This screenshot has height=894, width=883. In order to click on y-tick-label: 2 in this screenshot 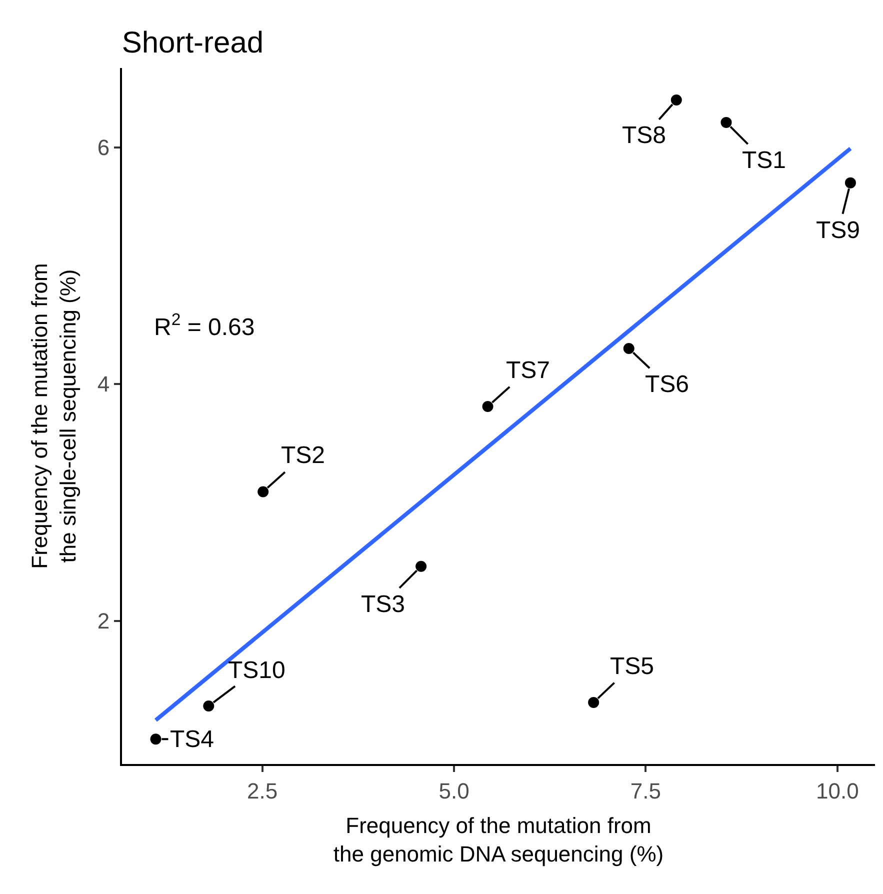, I will do `click(103, 621)`.